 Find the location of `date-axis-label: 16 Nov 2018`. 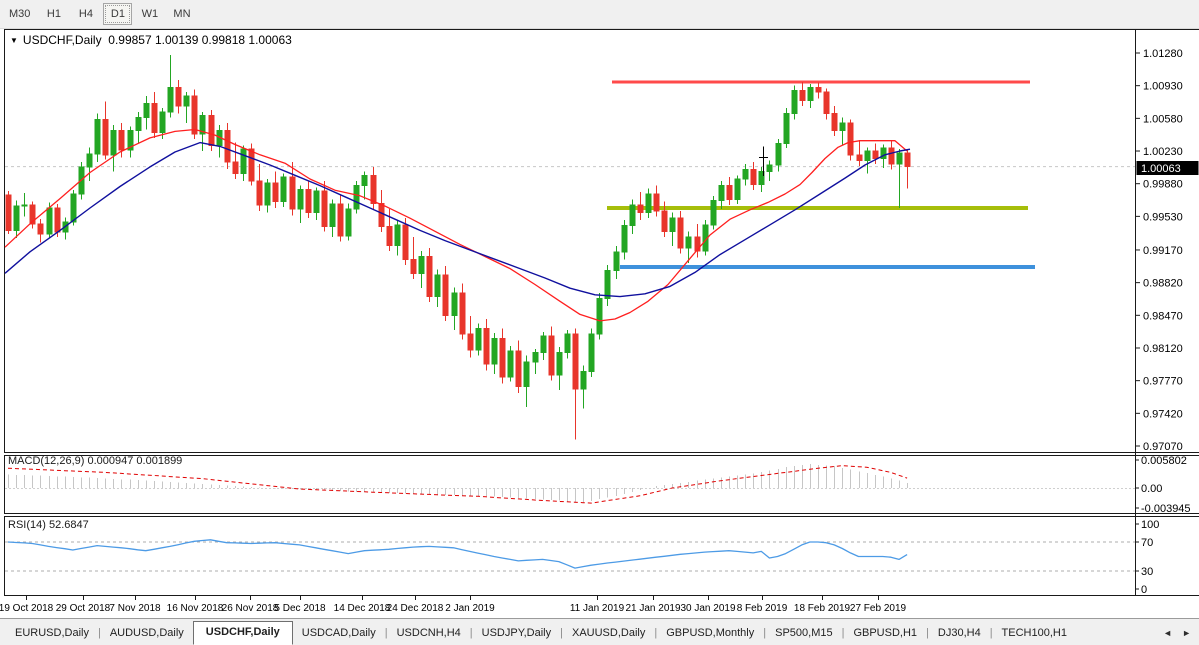

date-axis-label: 16 Nov 2018 is located at coordinates (195, 608).